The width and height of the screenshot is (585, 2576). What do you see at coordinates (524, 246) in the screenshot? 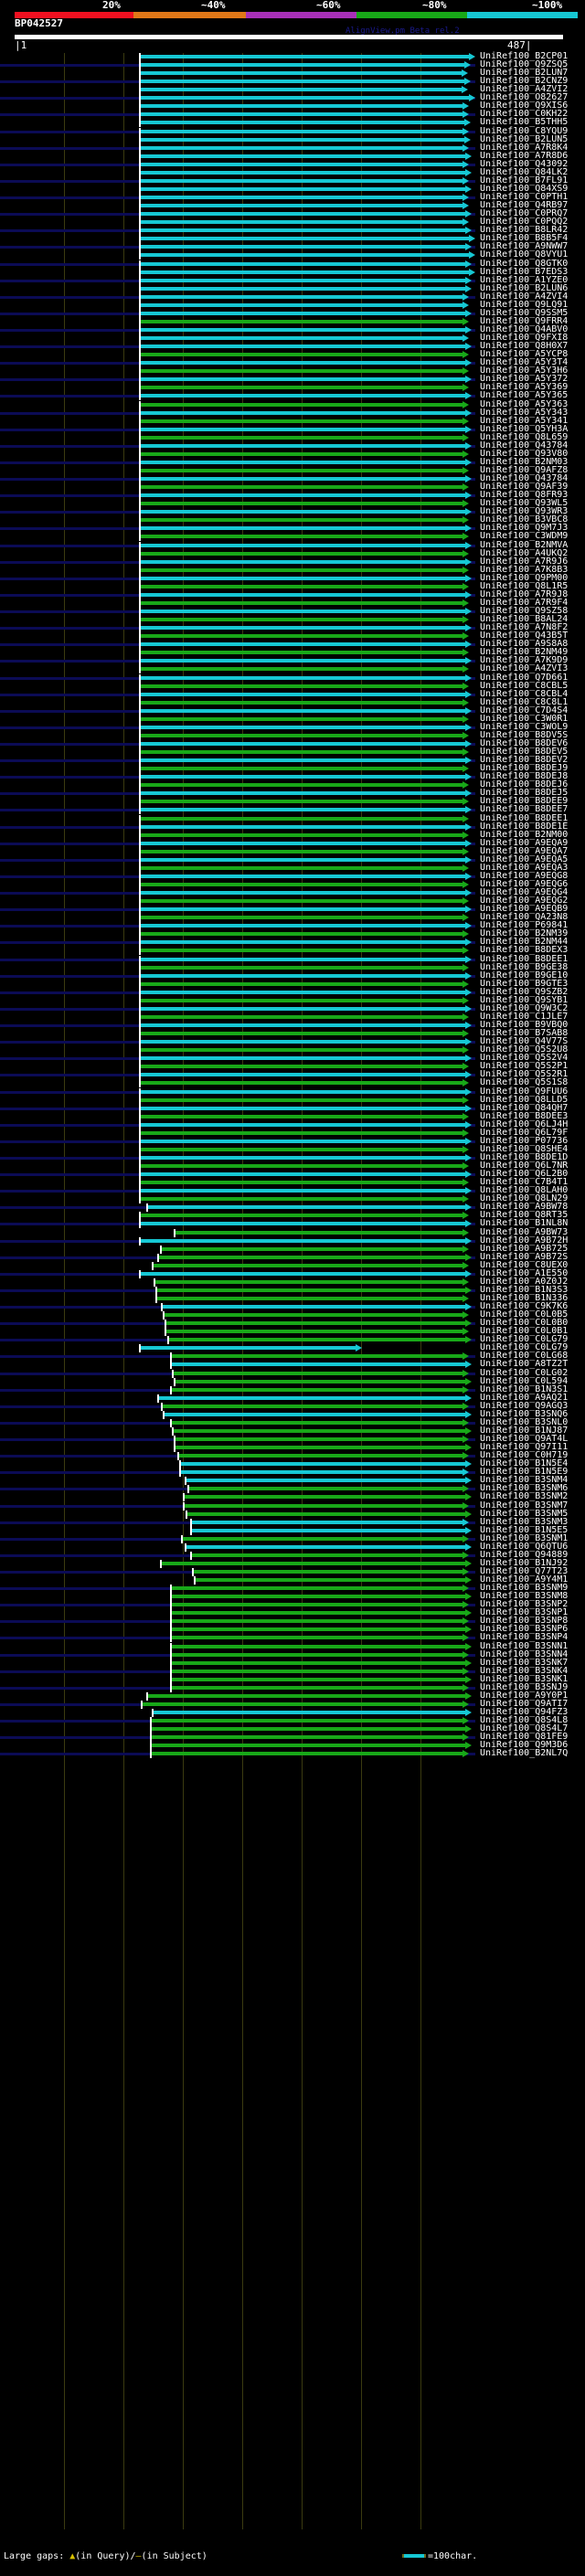
I see `hit-accession-label: UniRef100_A9NWW7` at bounding box center [524, 246].